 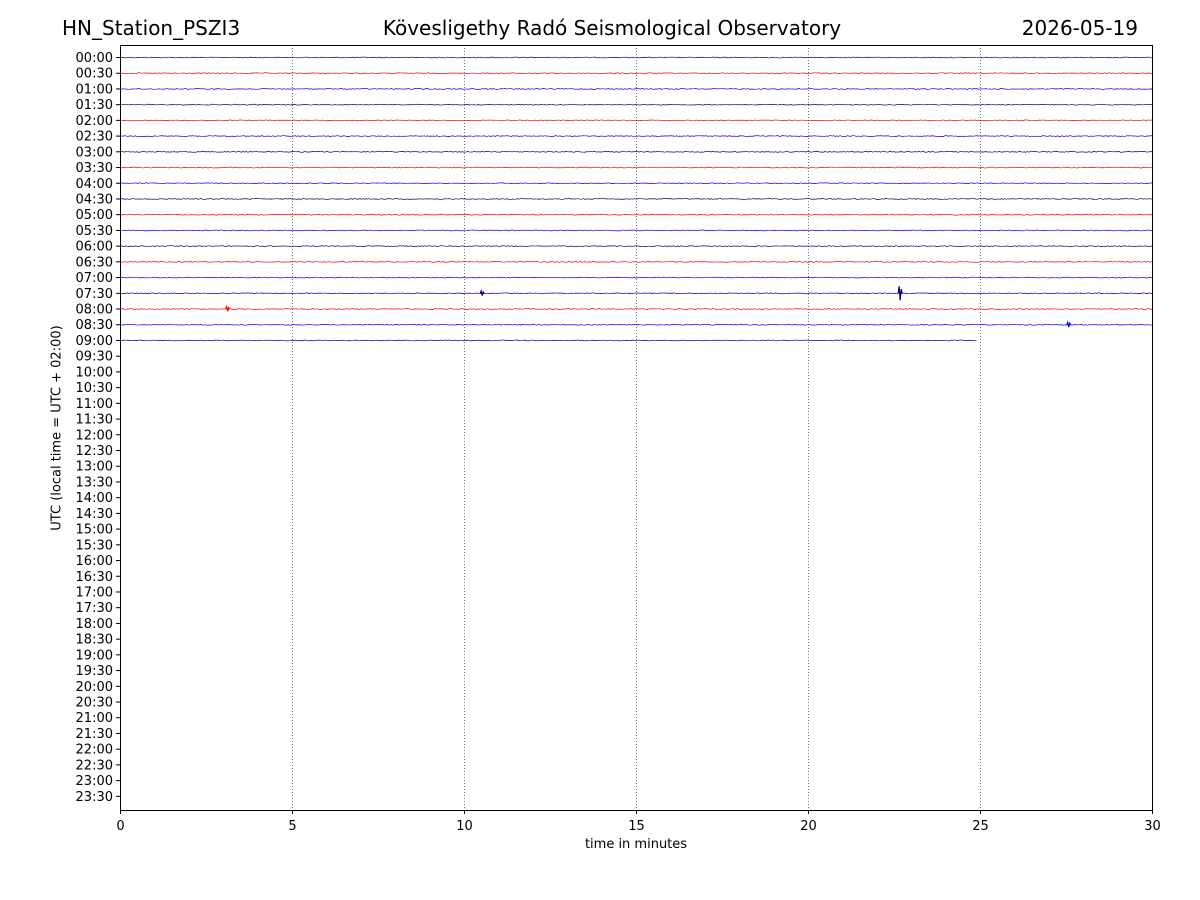 I want to click on y-tick-label: 00:00, so click(x=94, y=58).